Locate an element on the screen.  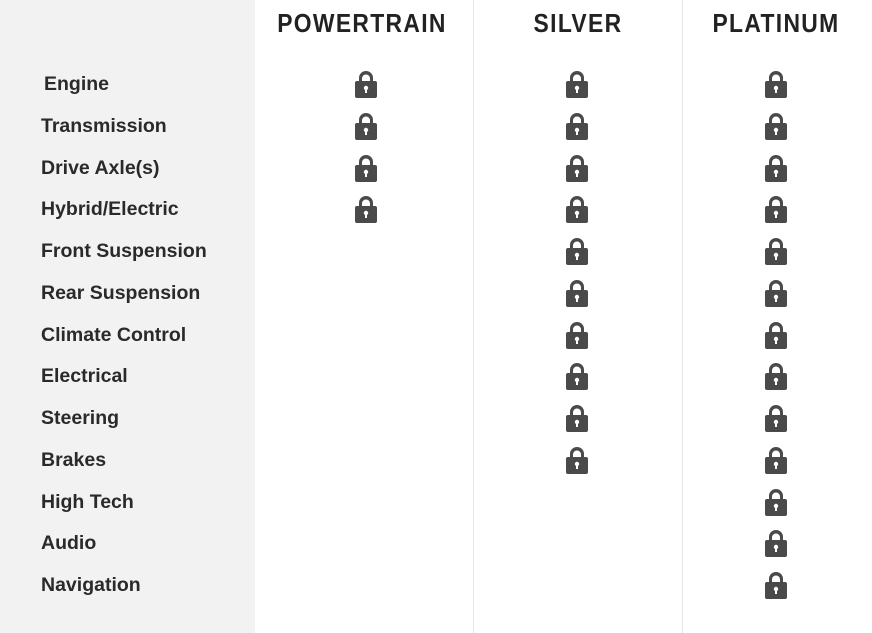
component-label: High Tech is located at coordinates (87, 501).